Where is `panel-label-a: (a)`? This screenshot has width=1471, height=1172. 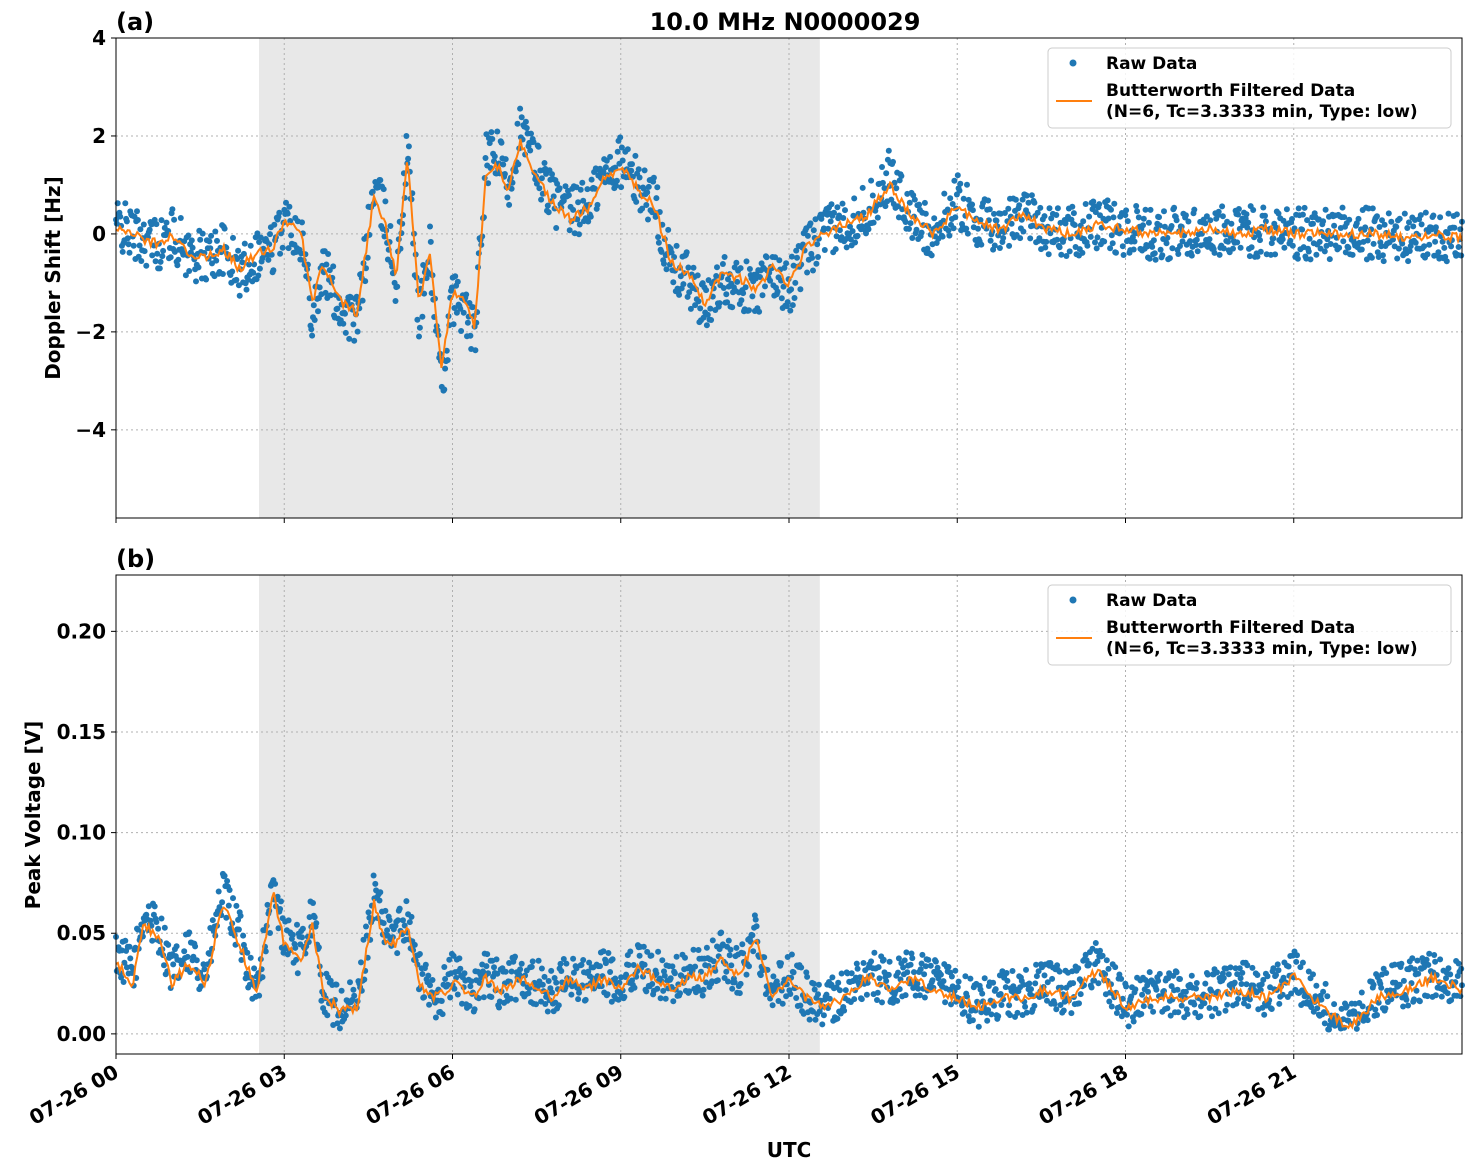
panel-label-a: (a) is located at coordinates (135, 22).